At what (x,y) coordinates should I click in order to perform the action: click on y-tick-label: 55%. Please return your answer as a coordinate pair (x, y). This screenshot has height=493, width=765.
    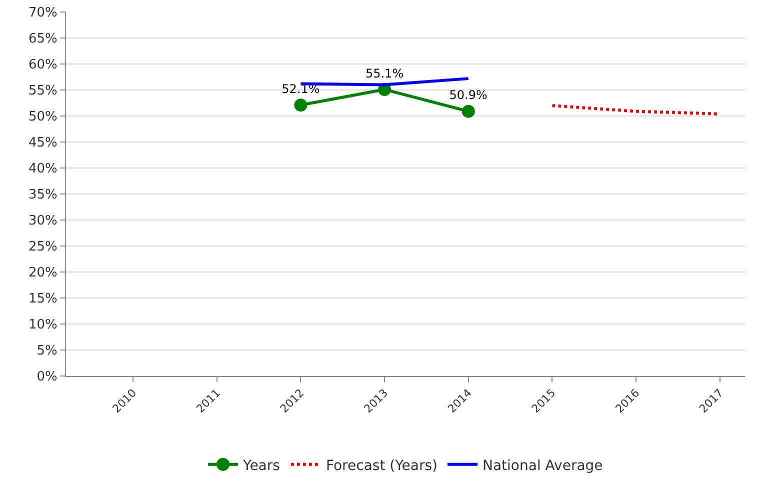
    Looking at the image, I should click on (43, 91).